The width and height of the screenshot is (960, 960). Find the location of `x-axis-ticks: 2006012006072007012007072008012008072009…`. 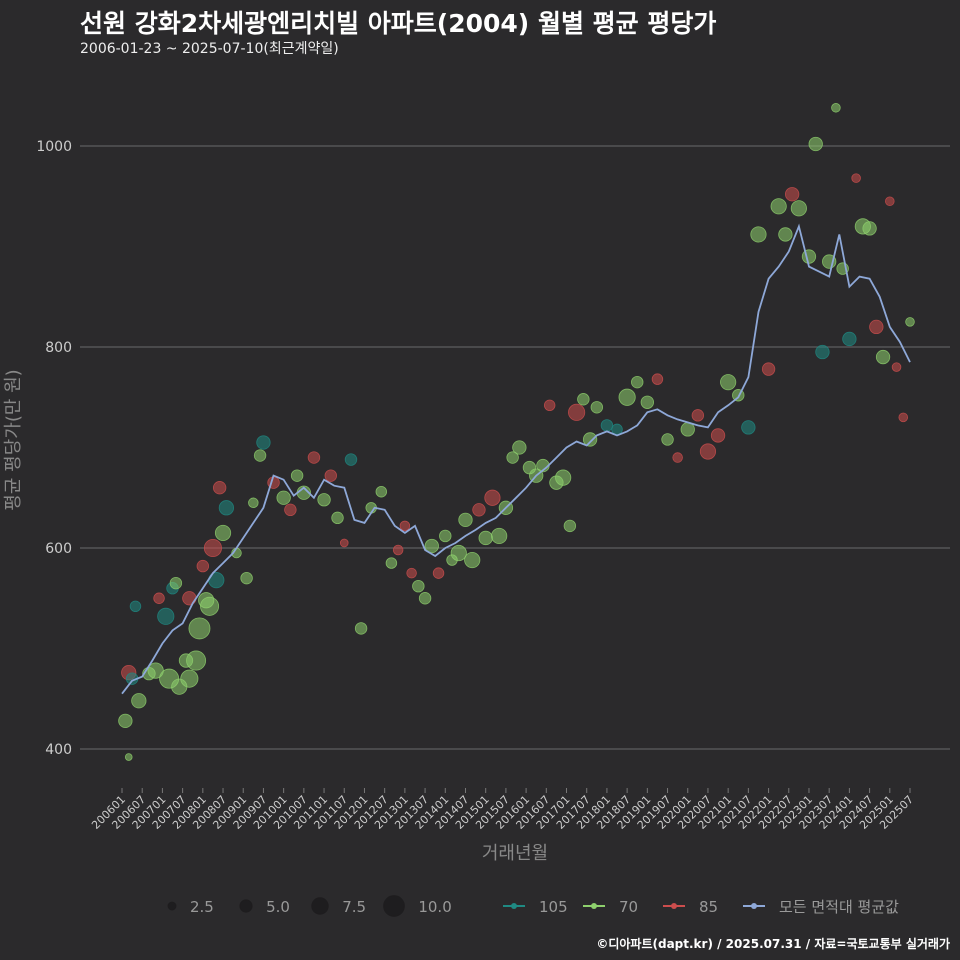

x-axis-ticks: 2006012006072007012007072008012008072009… is located at coordinates (502, 810).